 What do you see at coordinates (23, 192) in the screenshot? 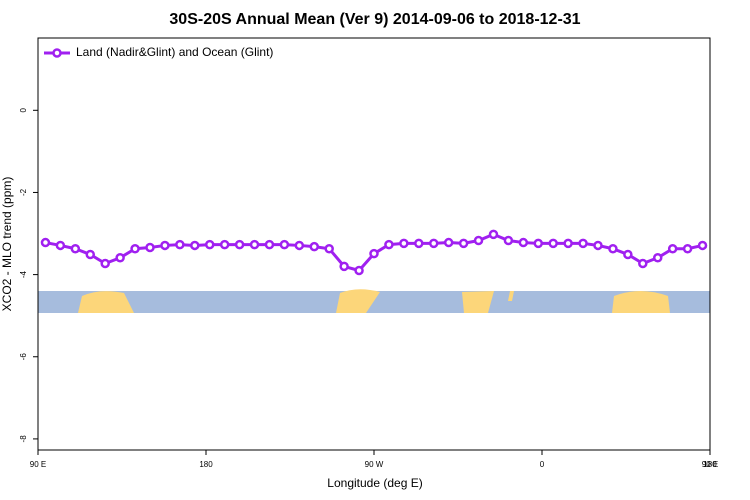
I see `y-tick-label: -2` at bounding box center [23, 192].